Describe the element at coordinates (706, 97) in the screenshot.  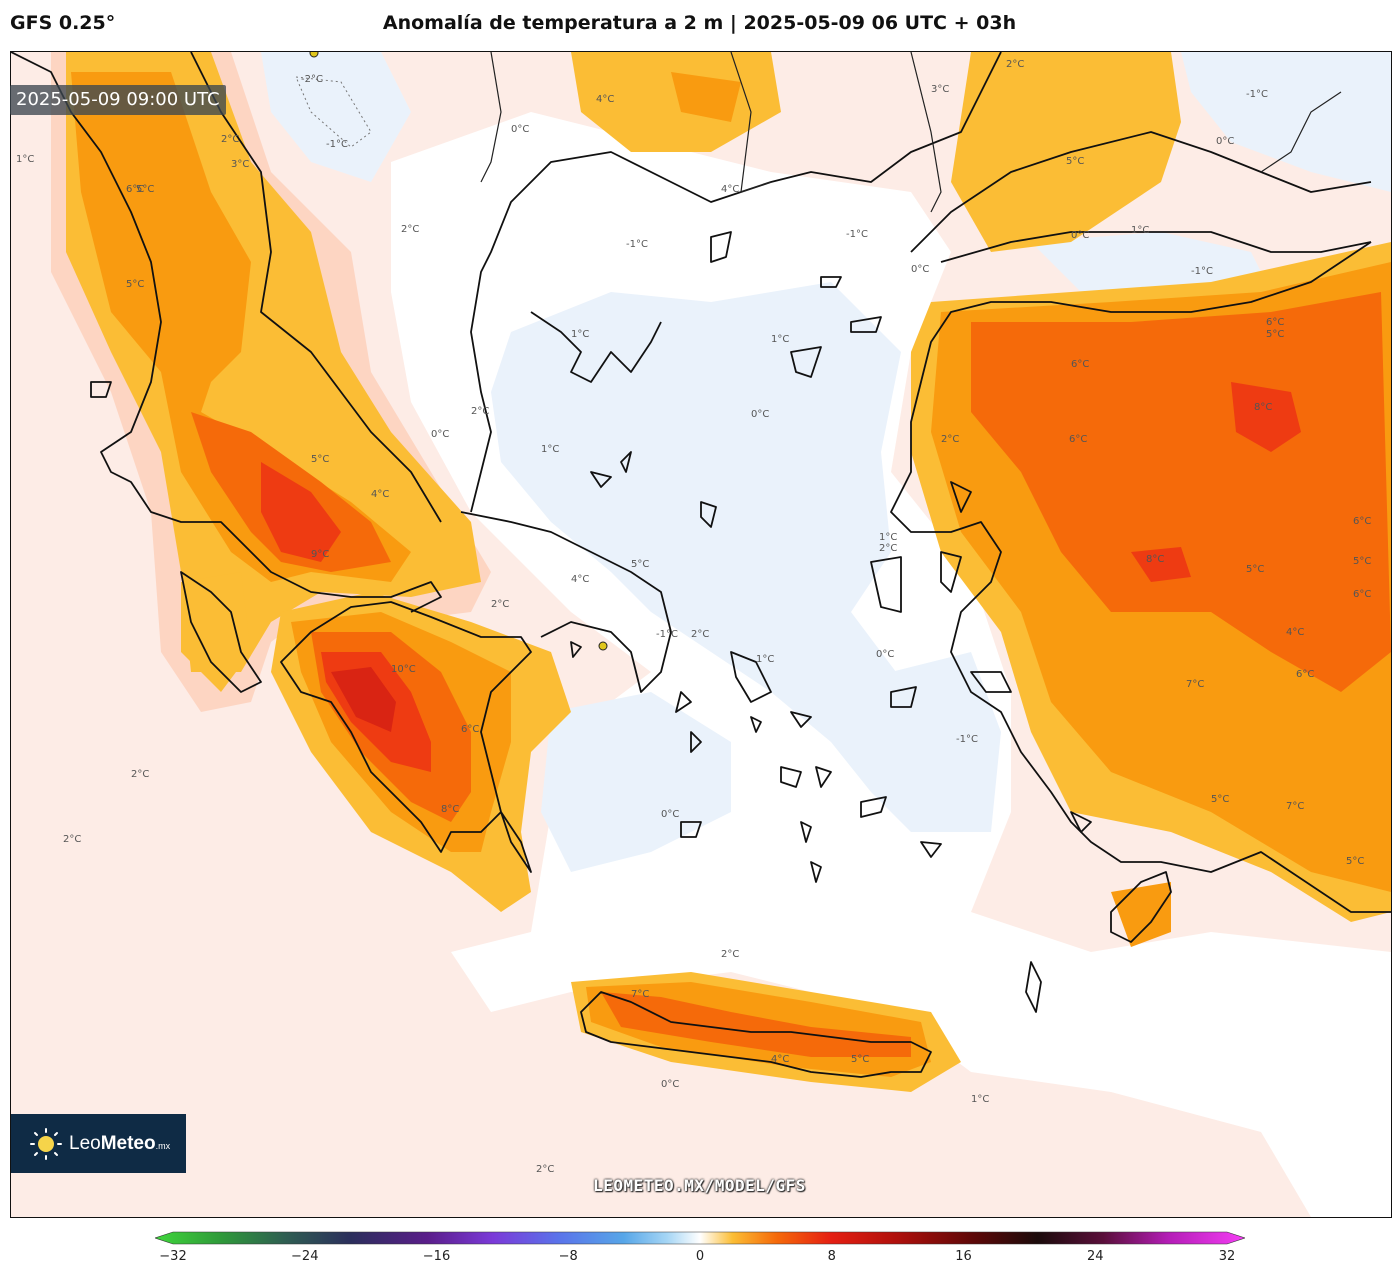
I see `warm-balkans-l2` at that location.